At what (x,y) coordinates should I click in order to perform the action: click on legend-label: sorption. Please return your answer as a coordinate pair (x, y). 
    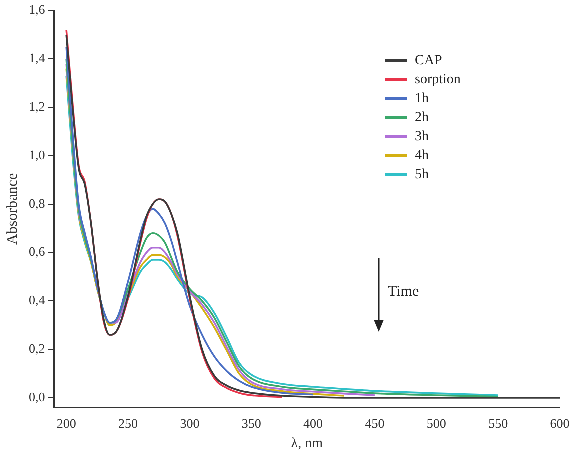
    Looking at the image, I should click on (438, 80).